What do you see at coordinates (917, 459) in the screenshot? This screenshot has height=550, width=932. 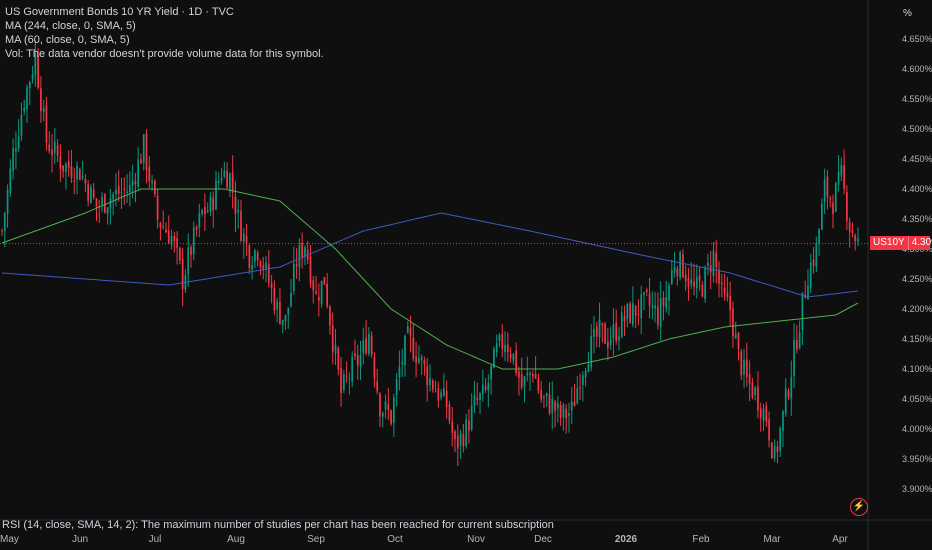 I see `y-tick-label: 3.950%` at bounding box center [917, 459].